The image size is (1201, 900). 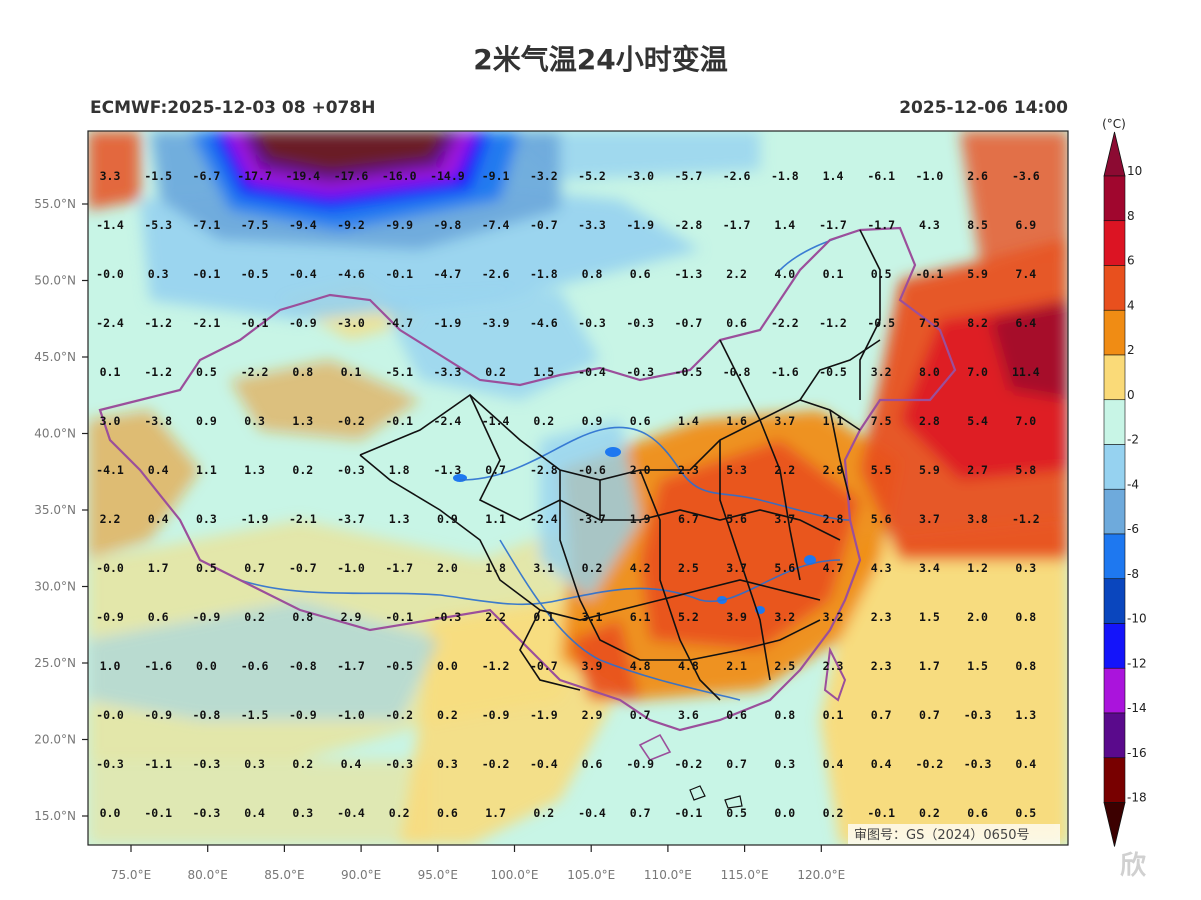 What do you see at coordinates (543, 617) in the screenshot?
I see `grid-value: 0.1` at bounding box center [543, 617].